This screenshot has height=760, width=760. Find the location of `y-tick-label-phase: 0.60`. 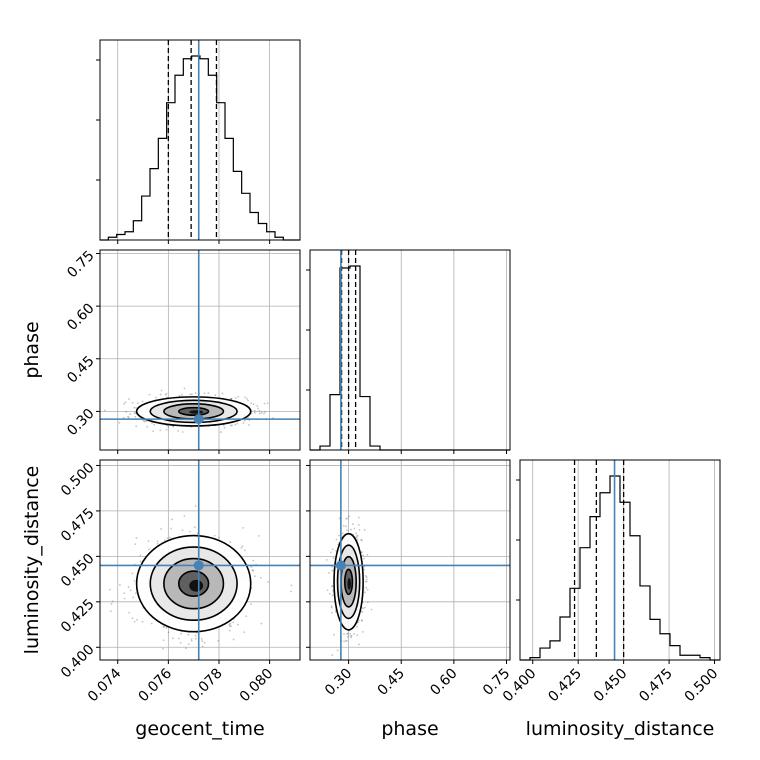

y-tick-label-phase: 0.60 is located at coordinates (80, 316).